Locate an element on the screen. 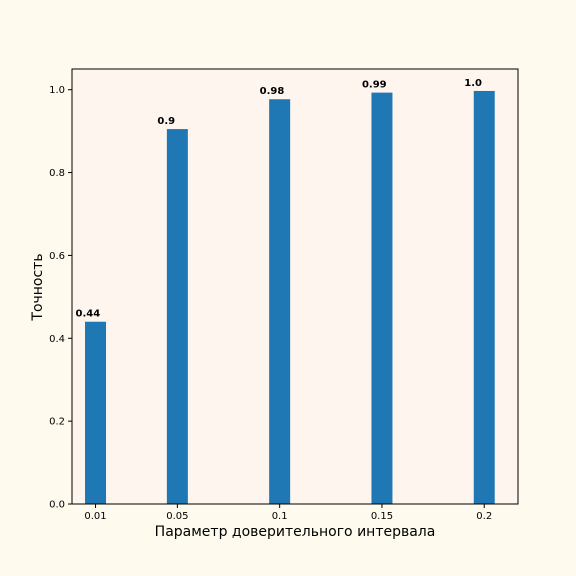 The width and height of the screenshot is (576, 576). data-label-4: 1.0 is located at coordinates (473, 83).